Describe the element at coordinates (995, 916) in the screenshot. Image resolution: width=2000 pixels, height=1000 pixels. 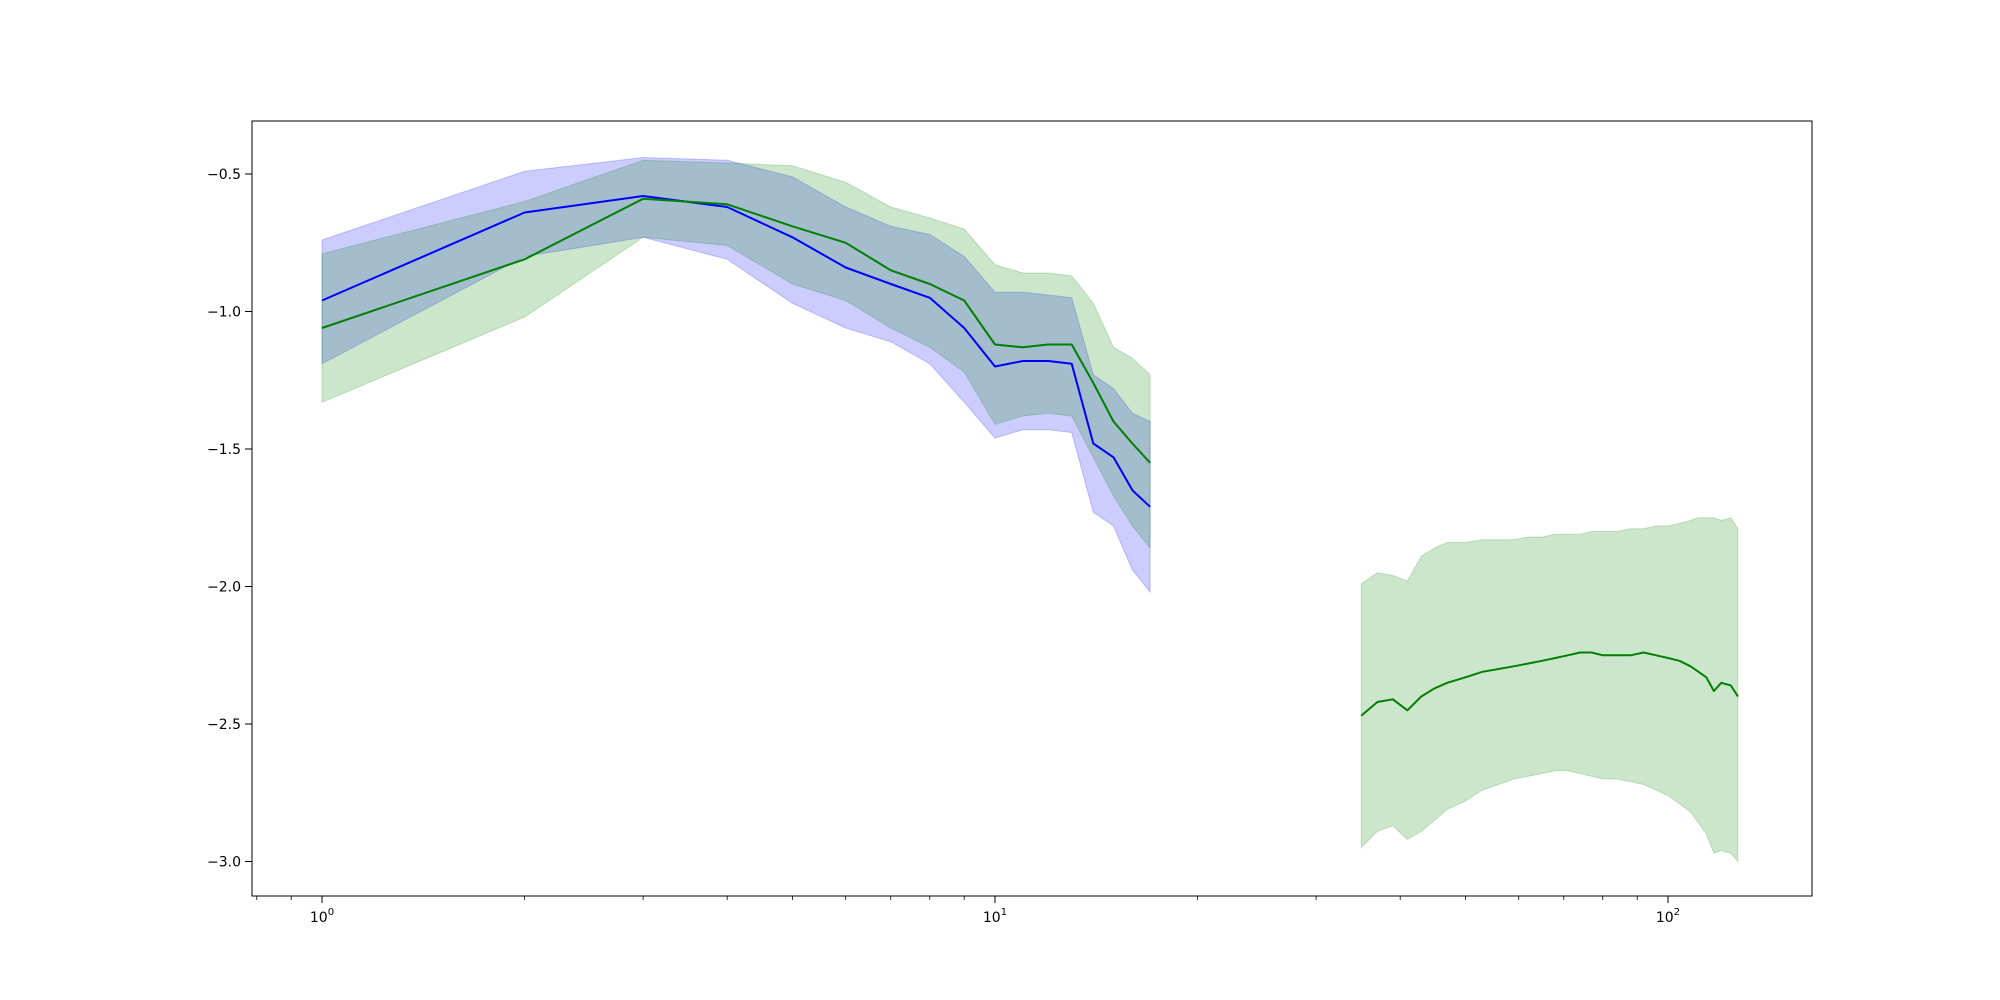
I see `x-tick-label: 10¹` at that location.